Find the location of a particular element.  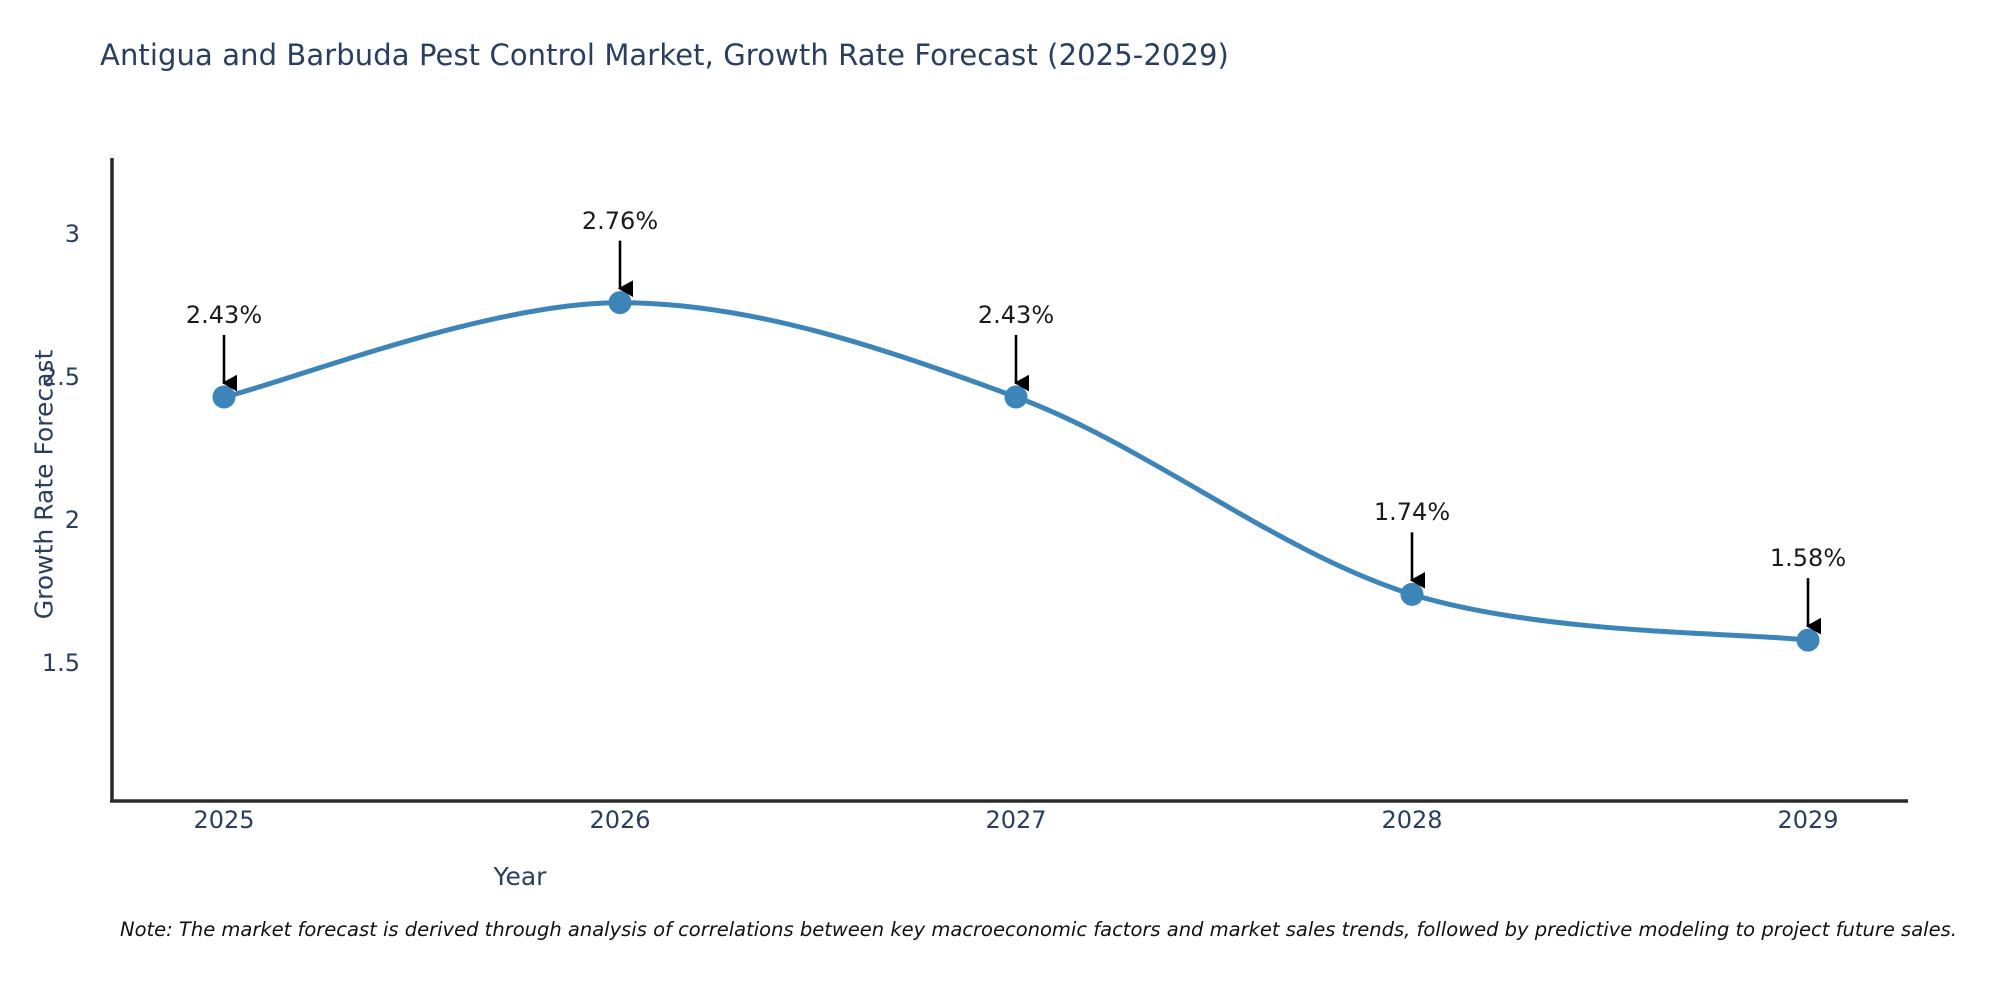

x-tick-label-2028: 2028 is located at coordinates (1412, 820).